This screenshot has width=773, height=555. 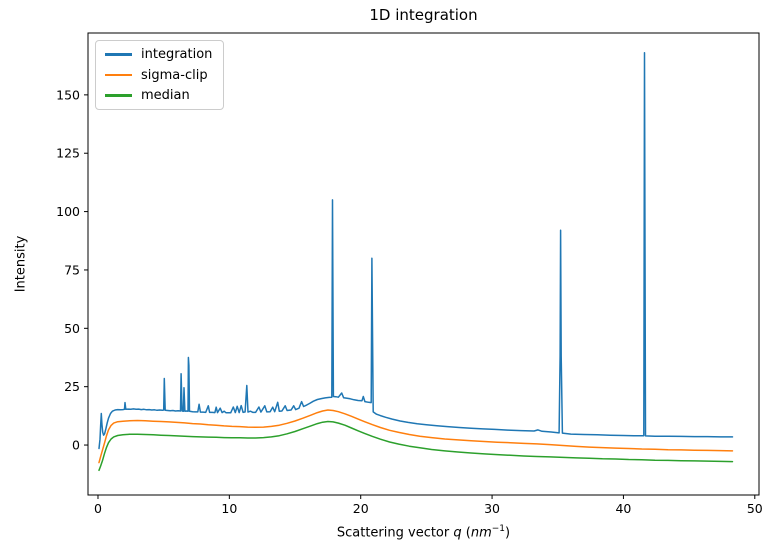 What do you see at coordinates (457, 533) in the screenshot?
I see `xlabel-variable: q` at bounding box center [457, 533].